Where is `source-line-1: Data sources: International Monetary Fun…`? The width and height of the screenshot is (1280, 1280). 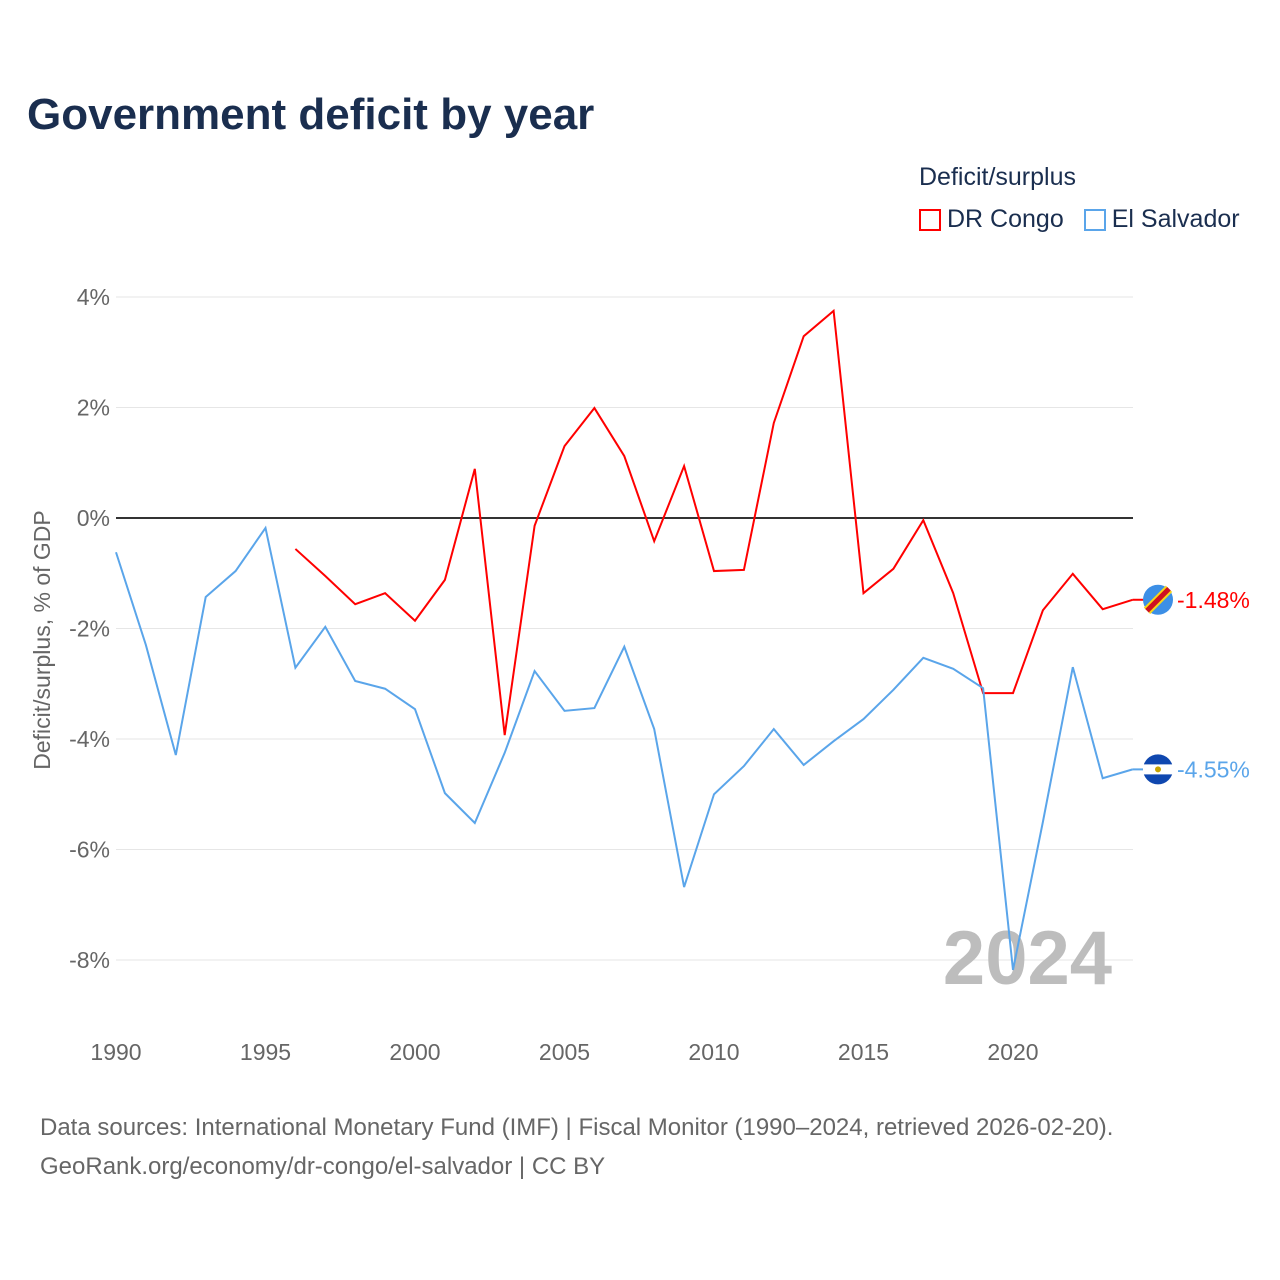
source-line-1: Data sources: International Monetary Fun… is located at coordinates (577, 1127).